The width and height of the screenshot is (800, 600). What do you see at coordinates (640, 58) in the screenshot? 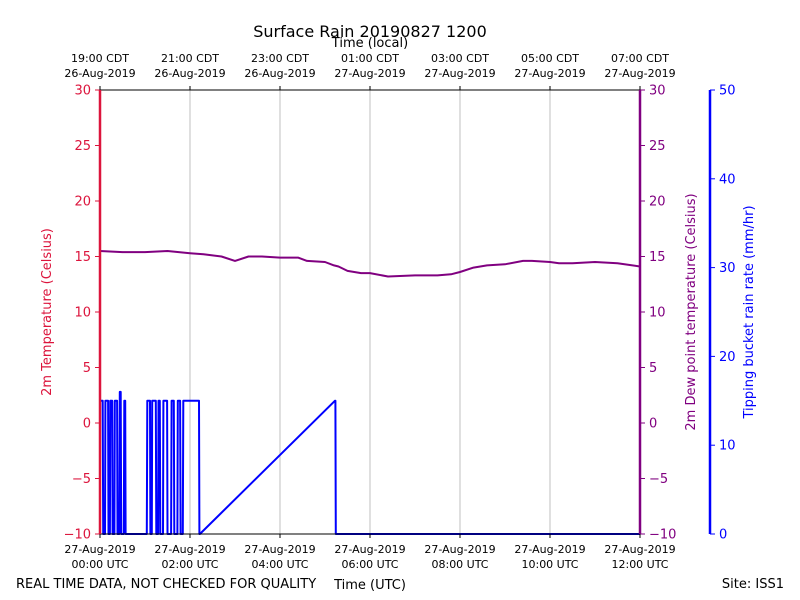
I see `local-tick-time-label: 07:00 CDT` at bounding box center [640, 58].